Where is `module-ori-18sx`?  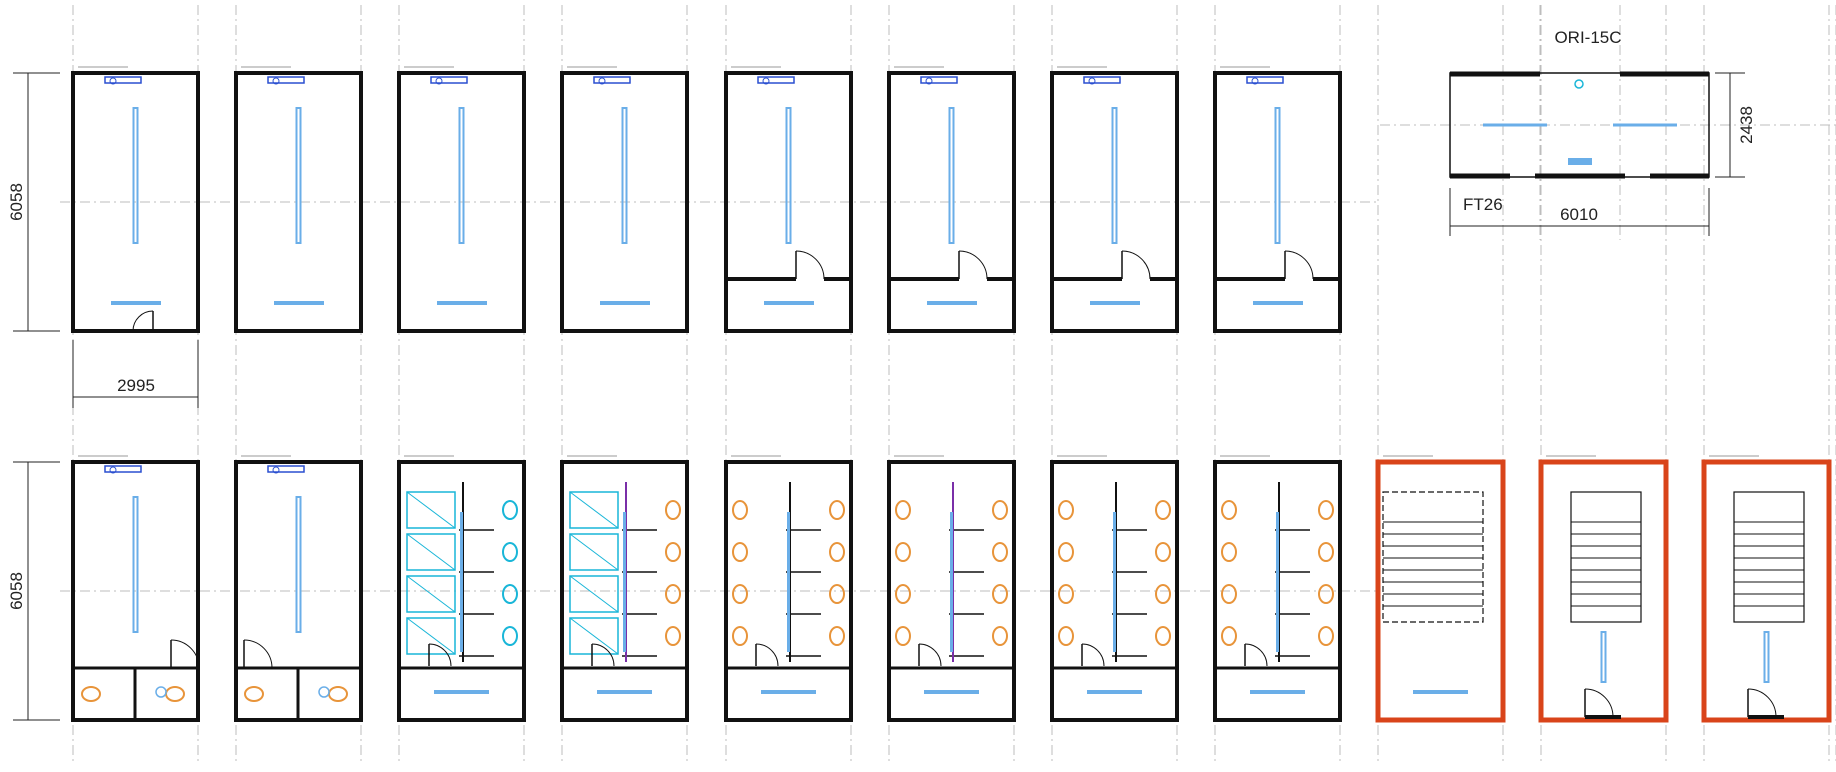 module-ori-18sx is located at coordinates (1277, 588).